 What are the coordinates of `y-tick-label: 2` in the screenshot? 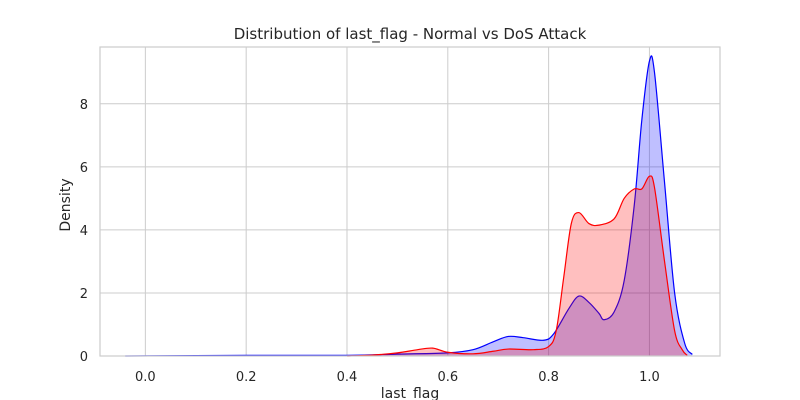 It's located at (84, 294).